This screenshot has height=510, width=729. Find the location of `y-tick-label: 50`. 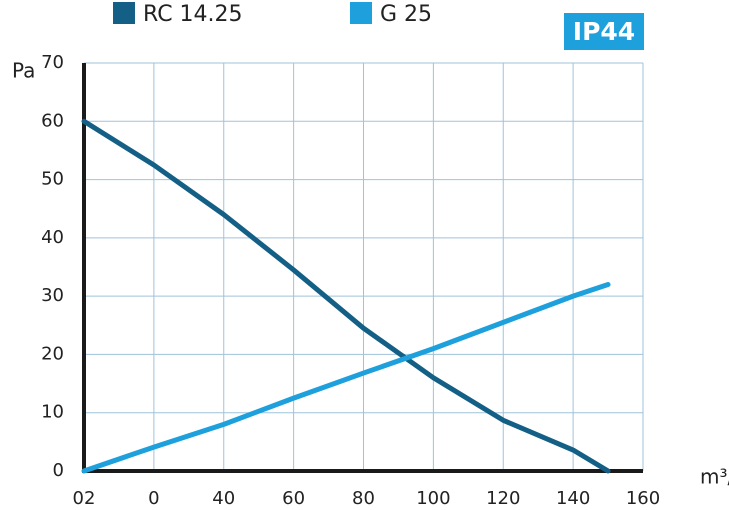

y-tick-label: 50 is located at coordinates (52, 179).